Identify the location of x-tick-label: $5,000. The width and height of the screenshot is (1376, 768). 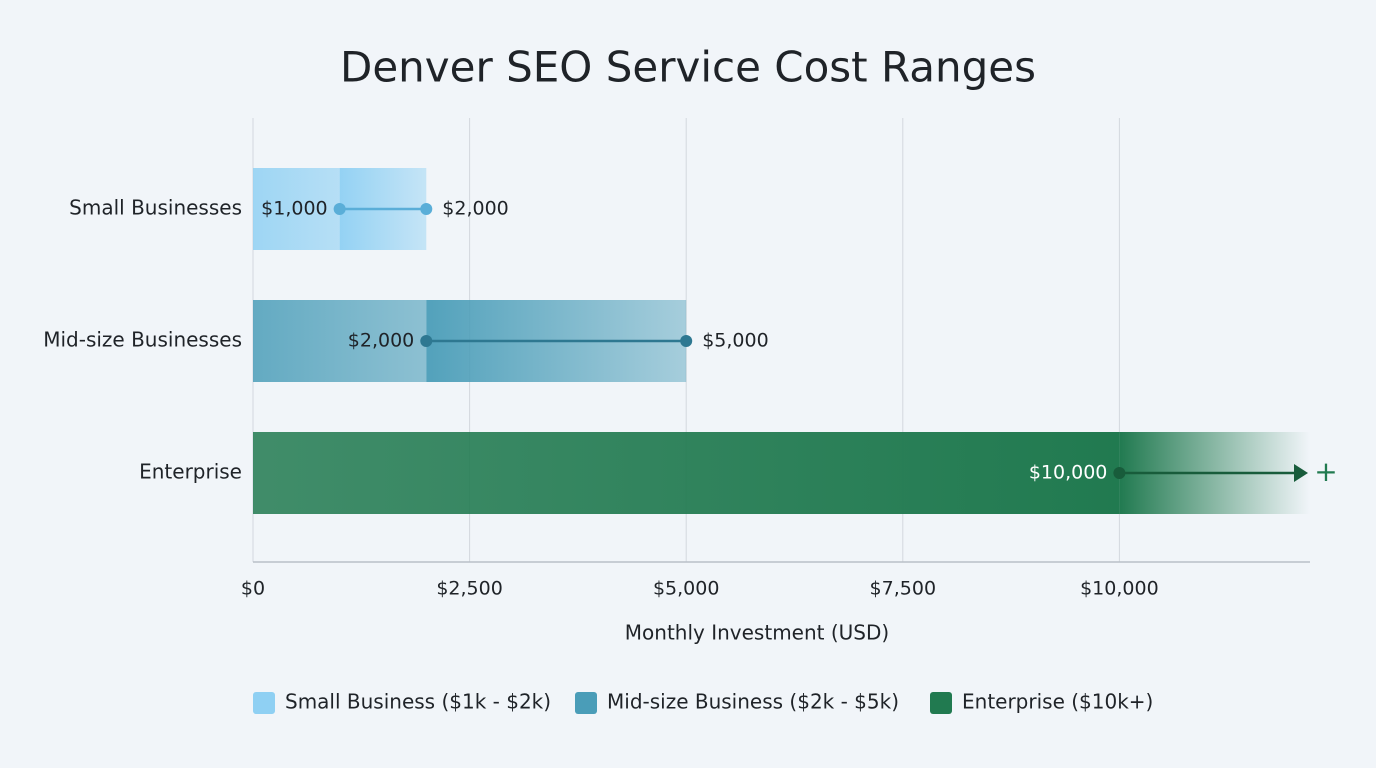
(686, 589).